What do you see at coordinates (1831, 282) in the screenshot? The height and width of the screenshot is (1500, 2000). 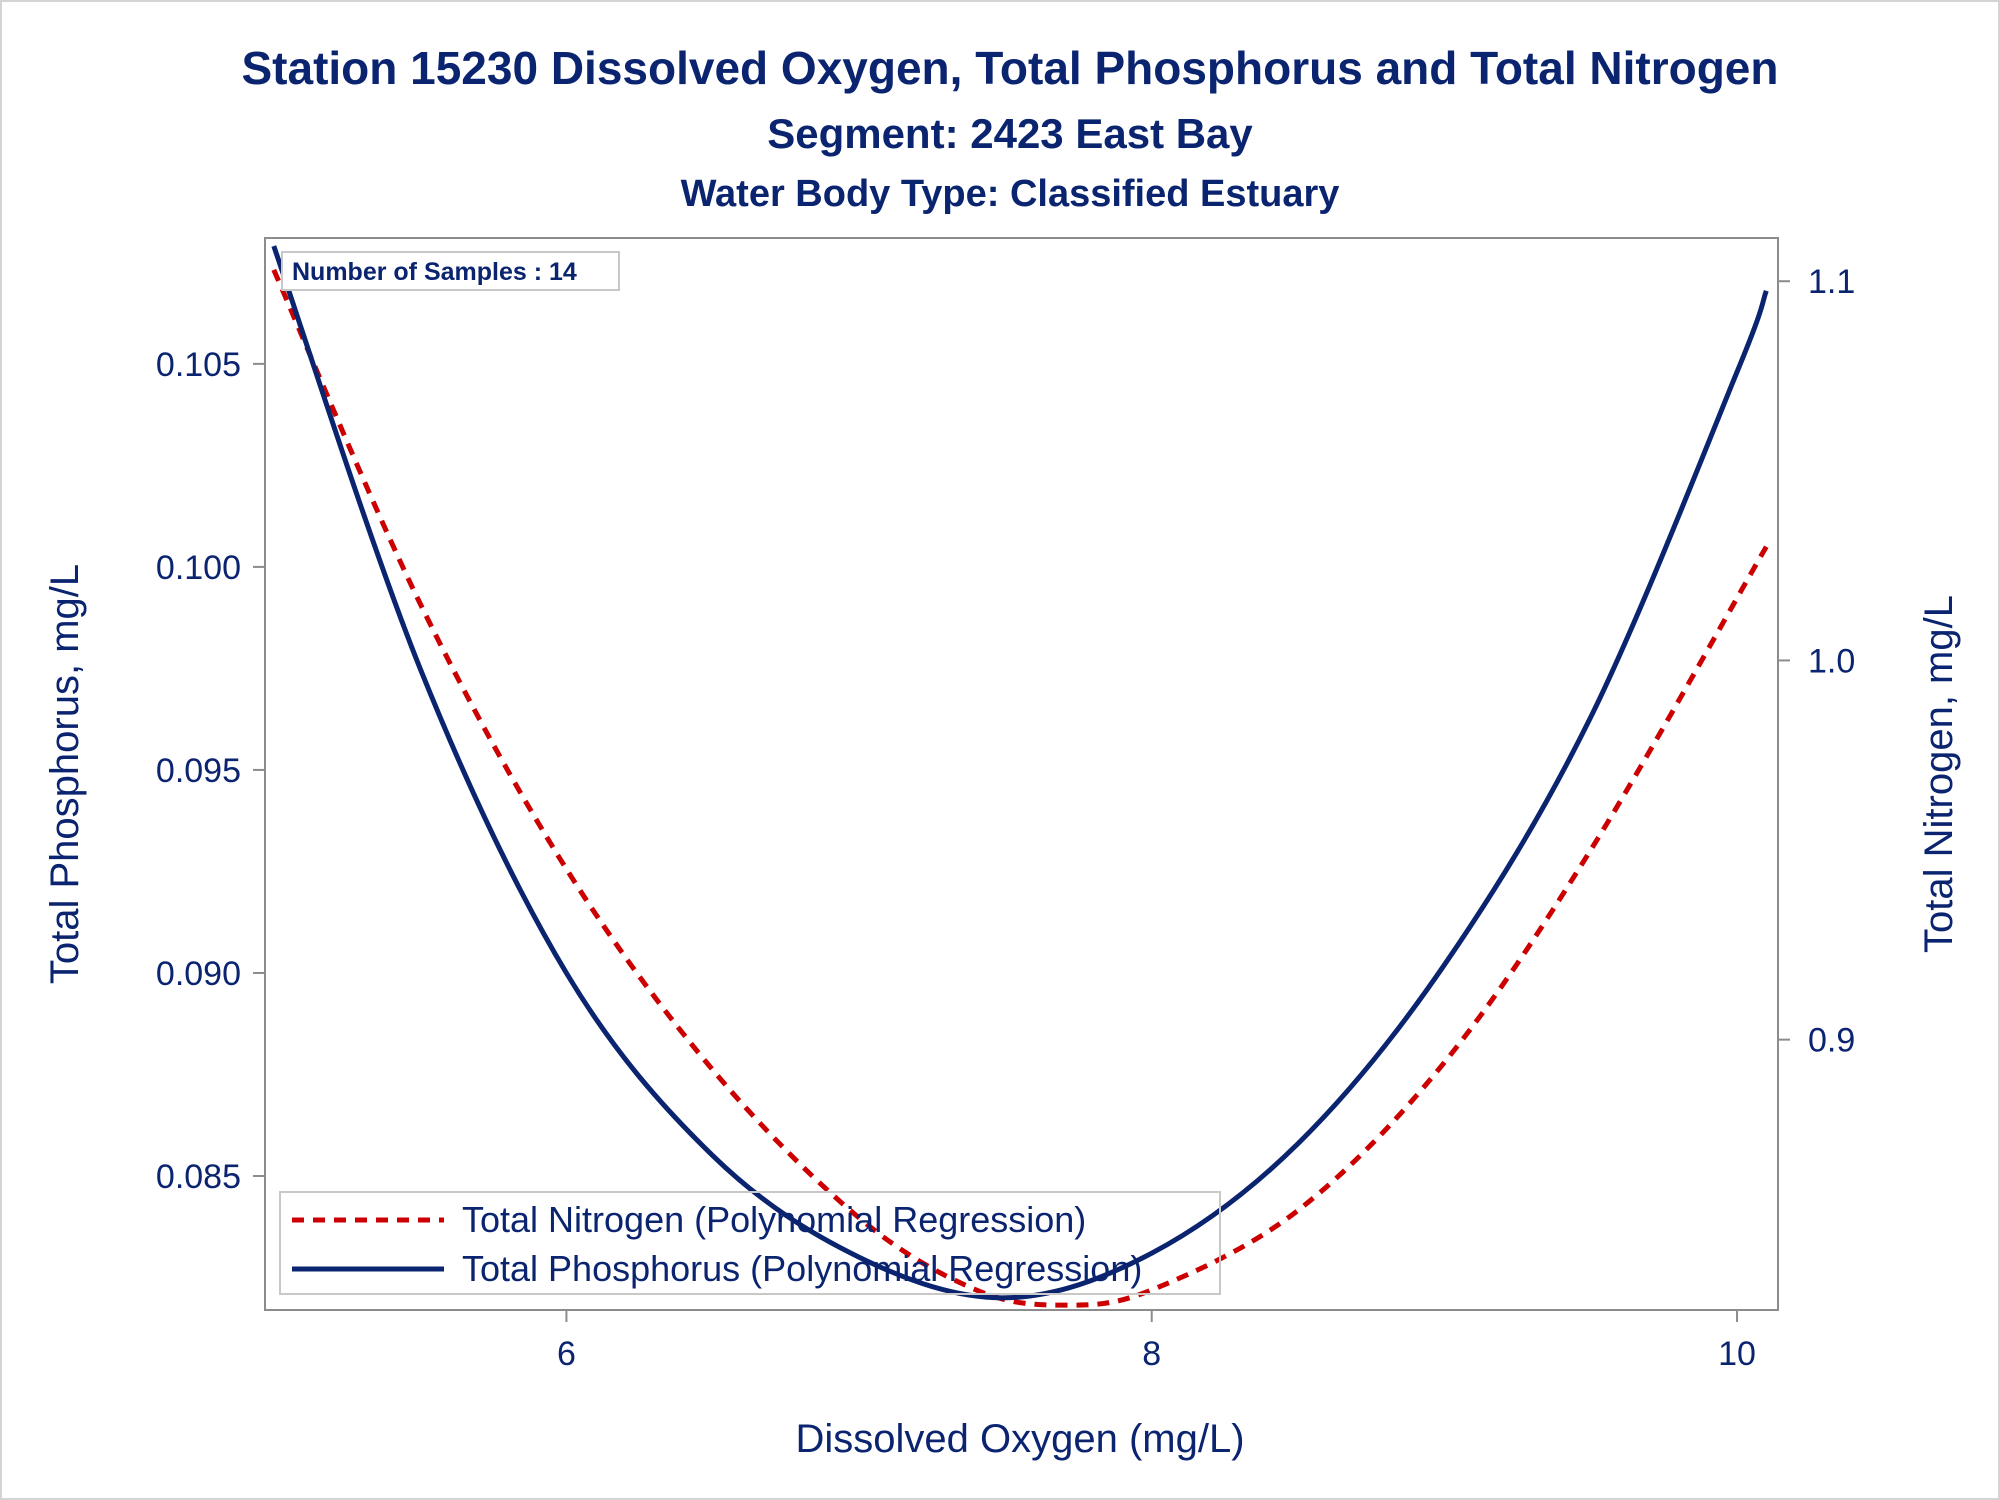 I see `y-right-tick-label: 1.1` at bounding box center [1831, 282].